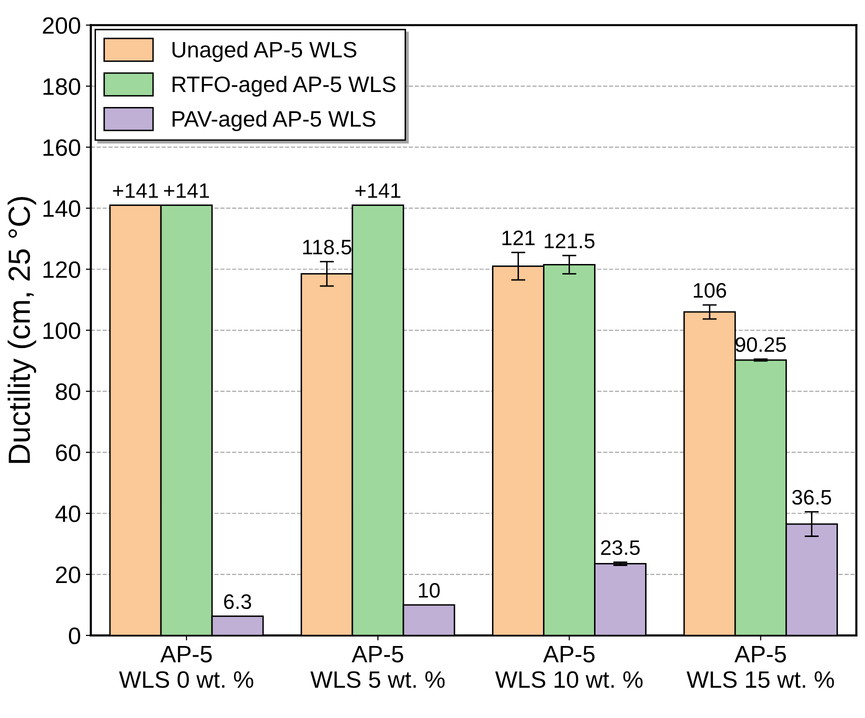  Describe the element at coordinates (62, 209) in the screenshot. I see `y-tick-label: 140` at that location.